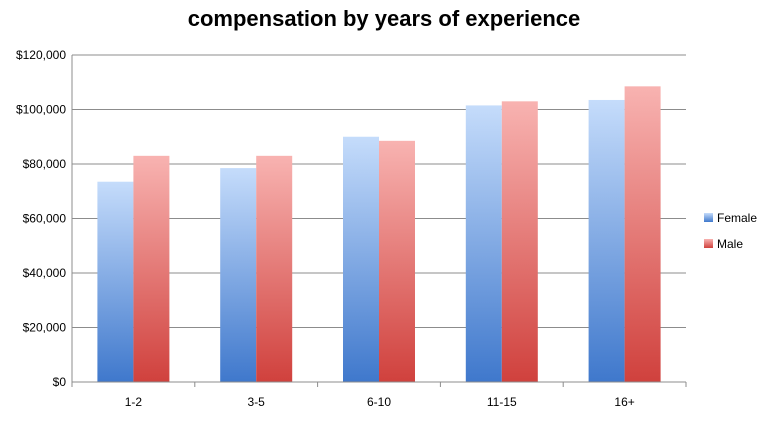  Describe the element at coordinates (502, 402) in the screenshot. I see `x-tick-label: 11-15` at that location.